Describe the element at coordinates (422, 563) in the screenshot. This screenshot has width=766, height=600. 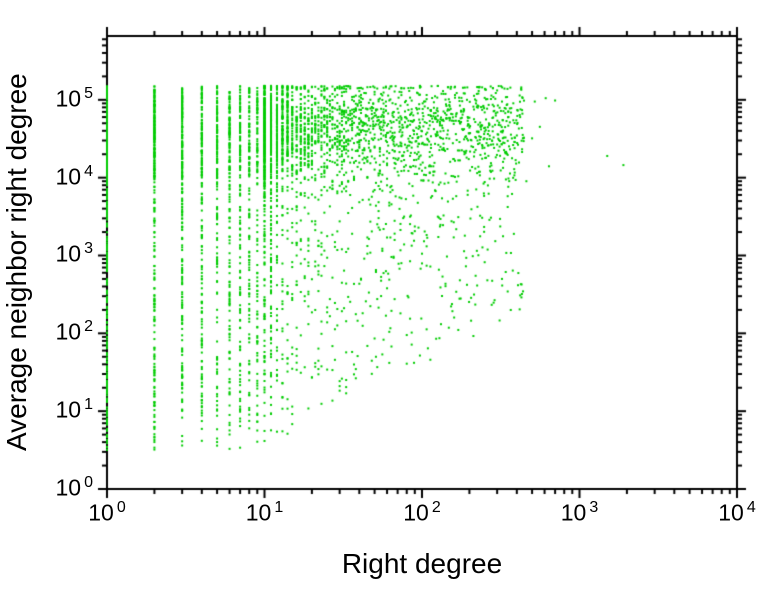
I see `x-axis-title: Right degree` at that location.